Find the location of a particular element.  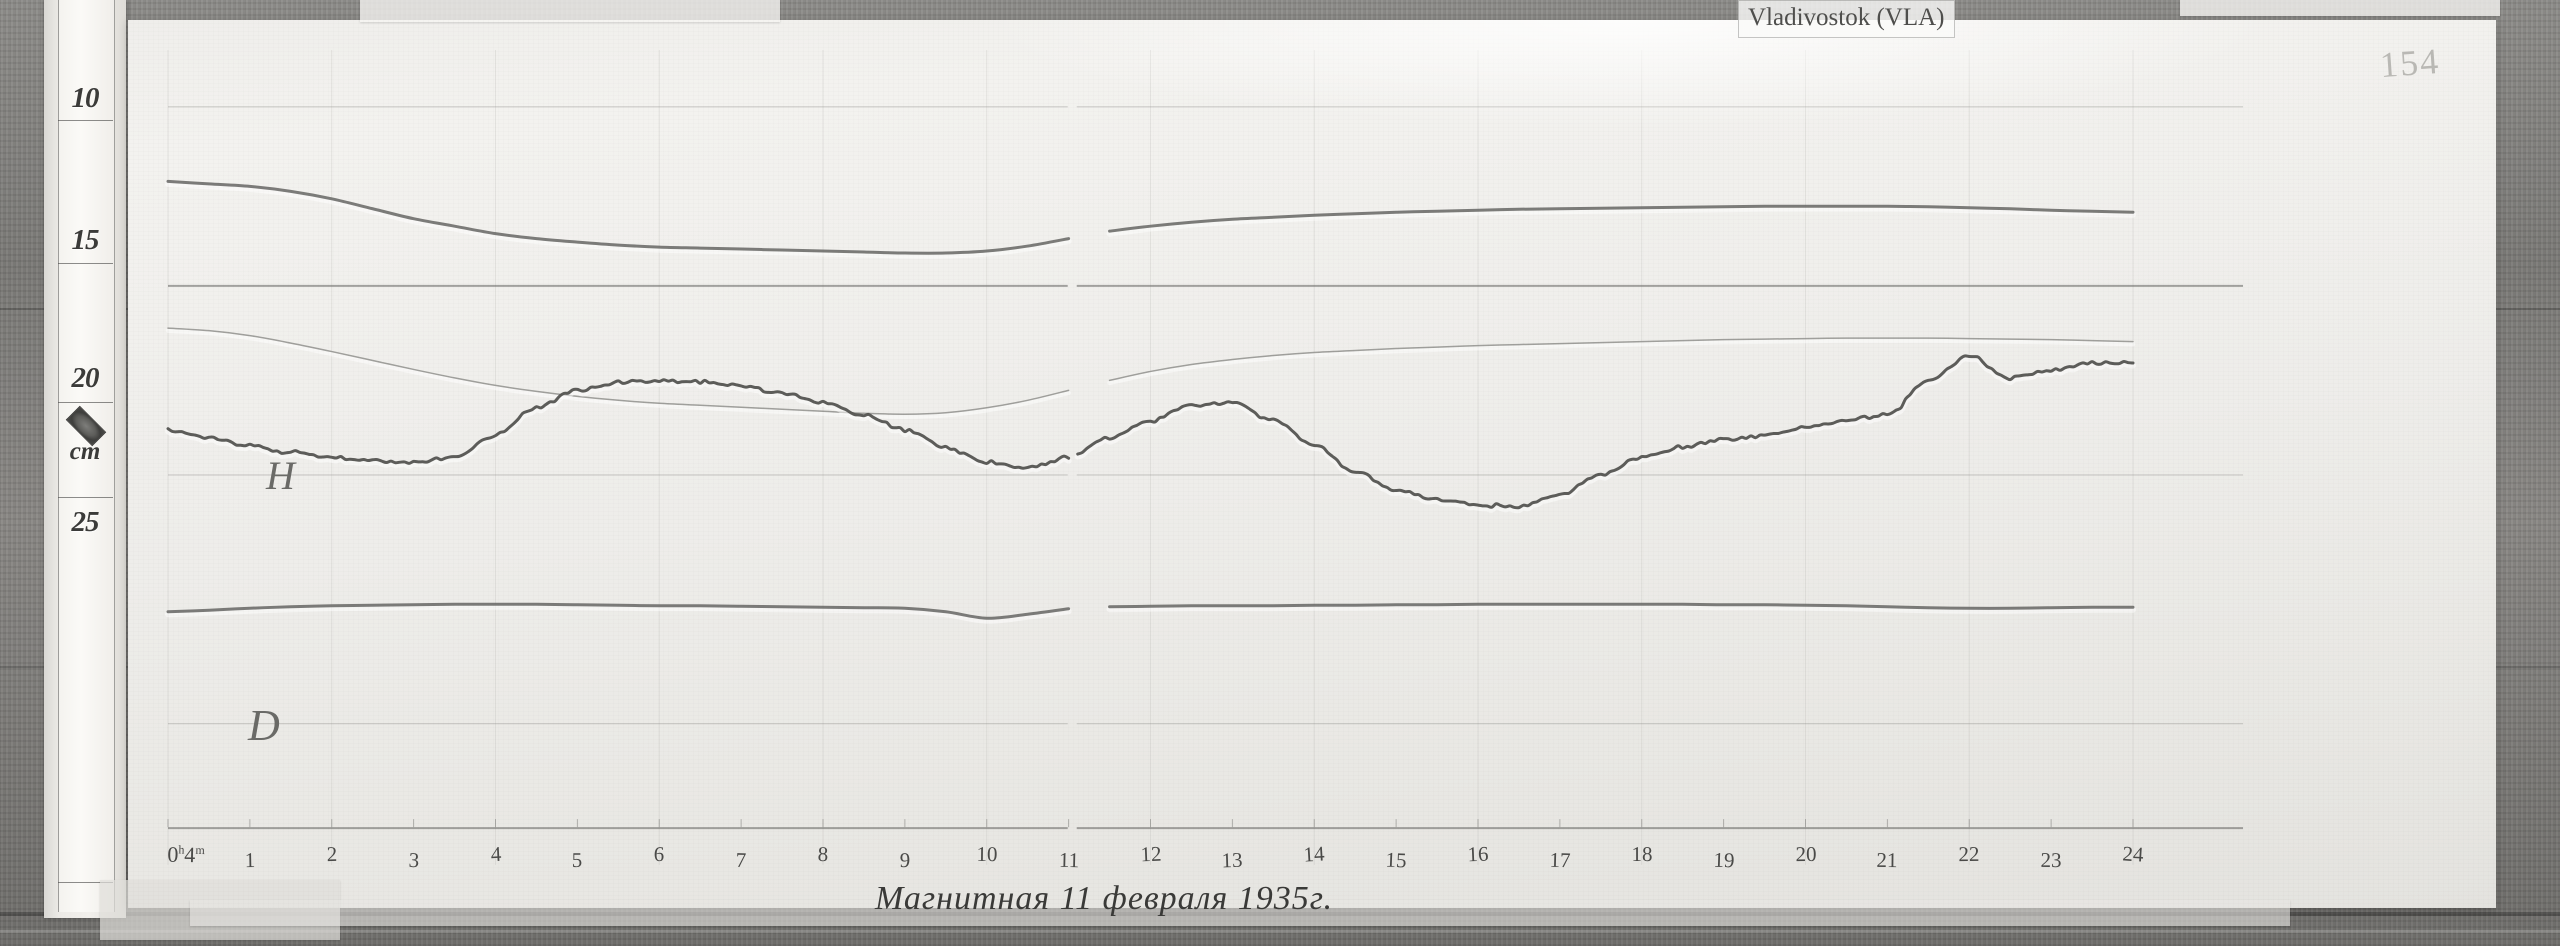

time-tick-label-1: 1 is located at coordinates (250, 860).